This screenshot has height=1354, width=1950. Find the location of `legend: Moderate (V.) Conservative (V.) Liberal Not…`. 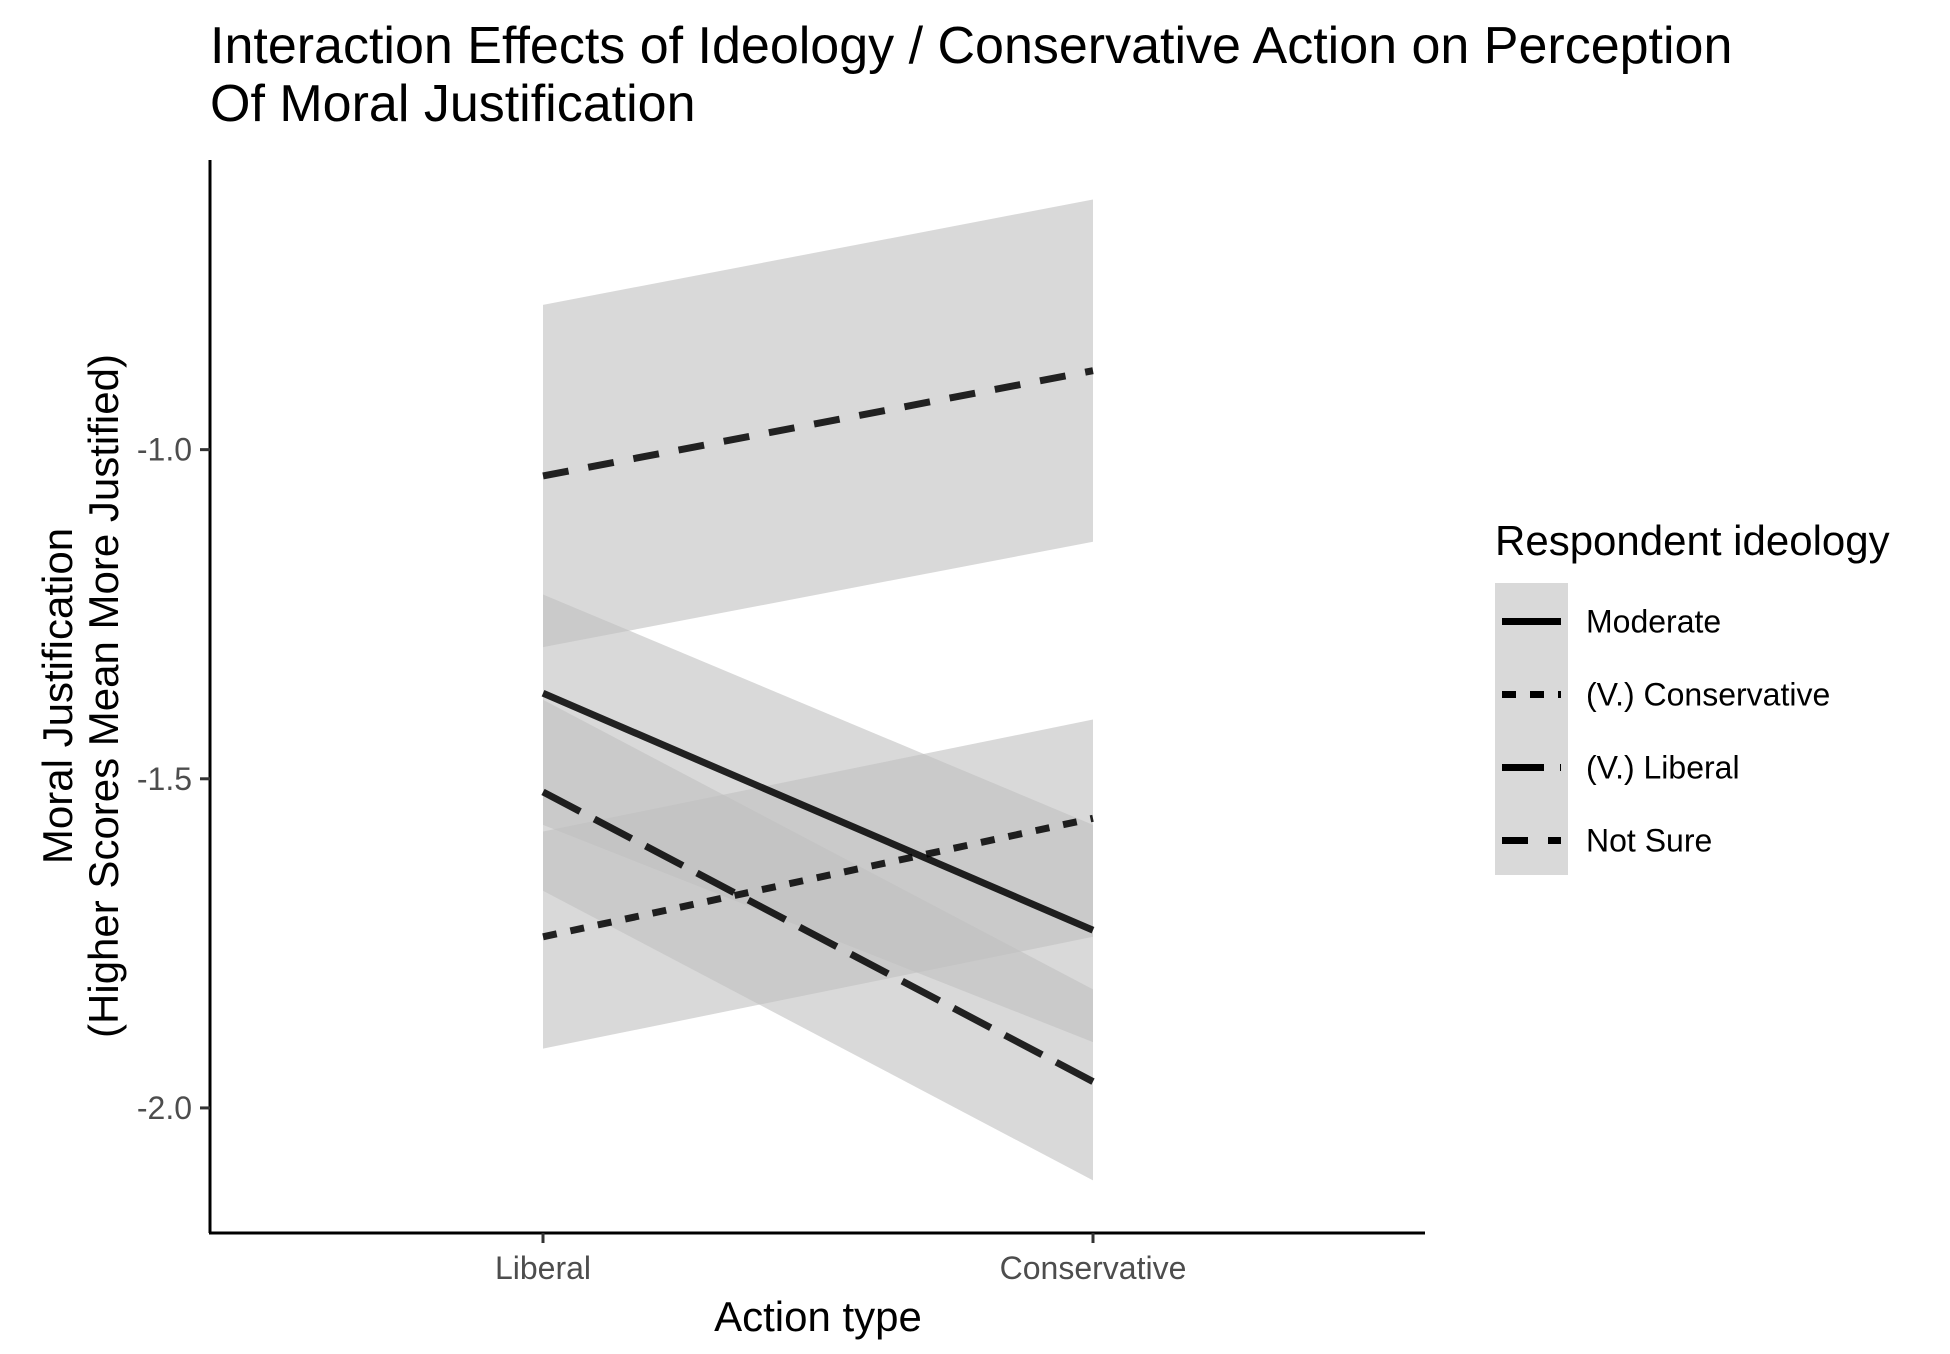

legend: Moderate (V.) Conservative (V.) Liberal Not… is located at coordinates (1662, 729).